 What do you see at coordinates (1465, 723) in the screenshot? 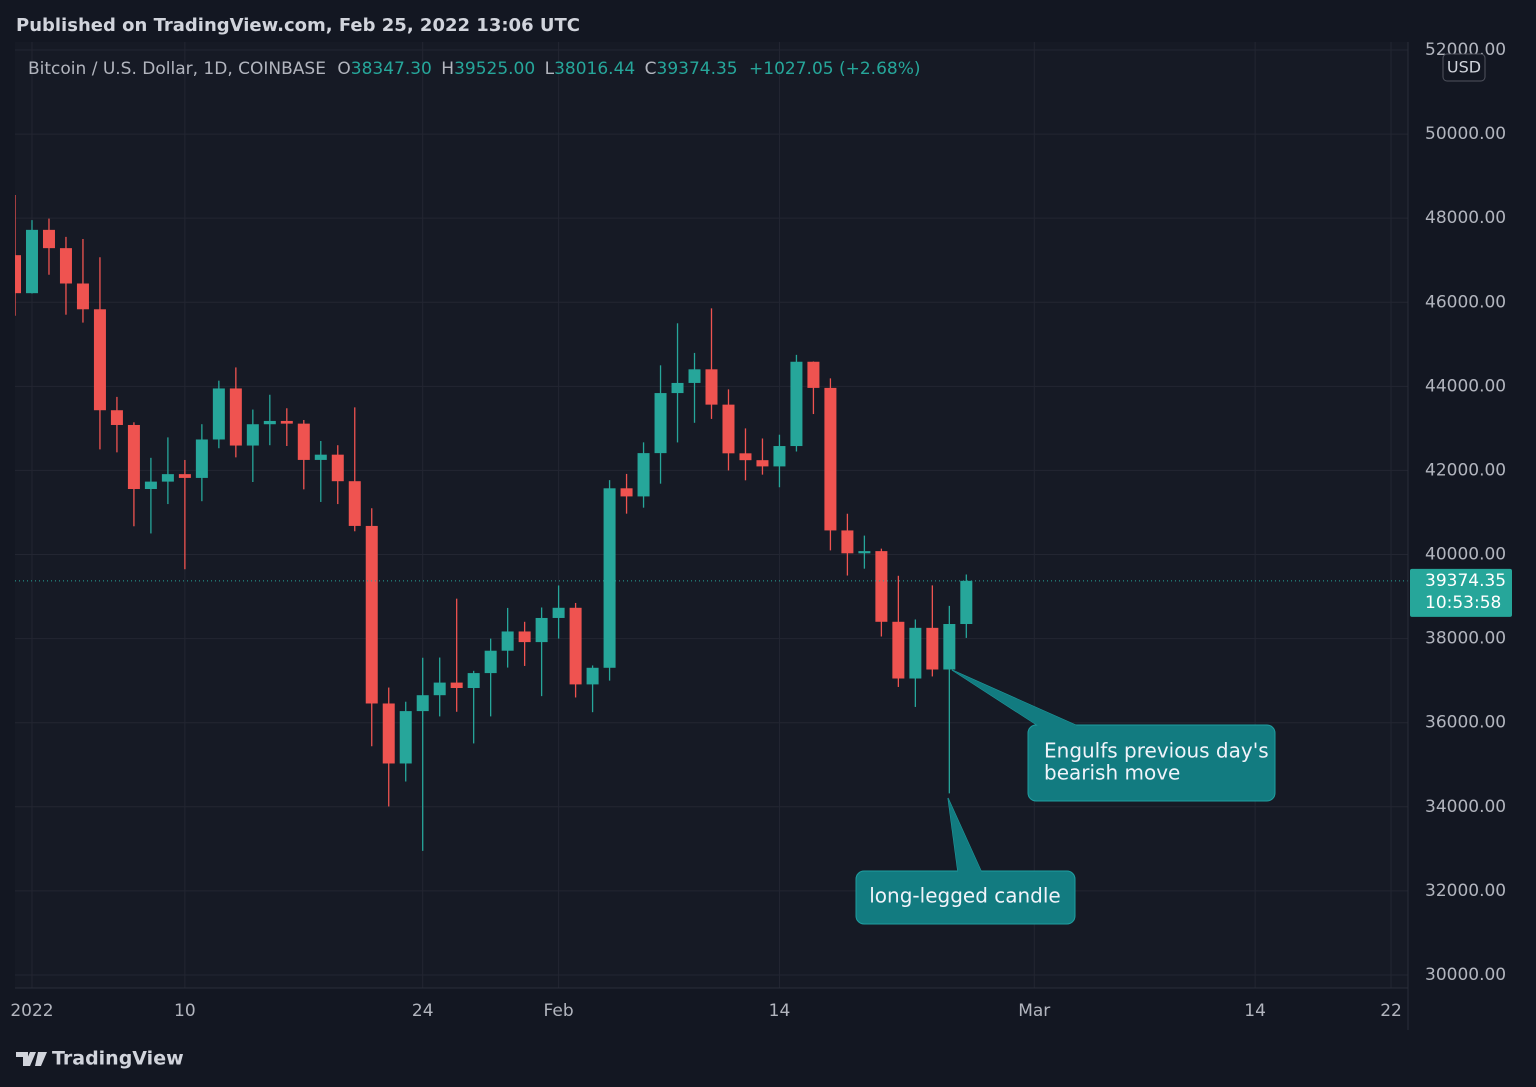
I see `y-tick-label: 36000.00` at bounding box center [1465, 723].